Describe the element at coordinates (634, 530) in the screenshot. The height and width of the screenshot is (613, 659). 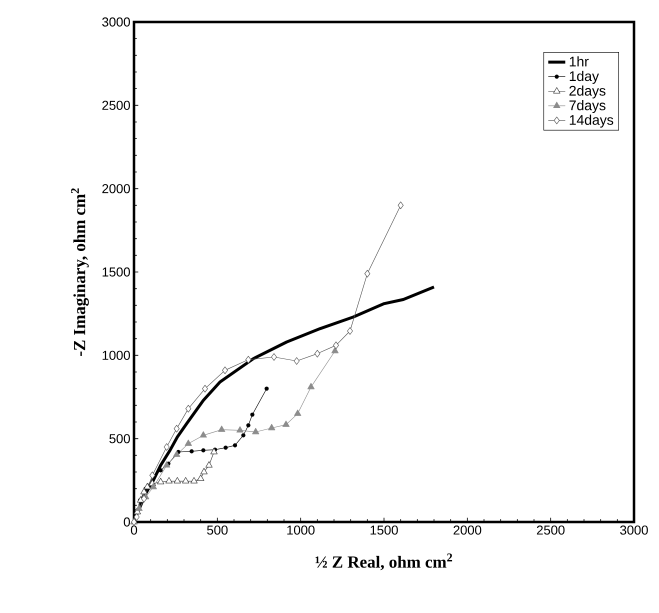
I see `x-tick-label: 3000` at that location.